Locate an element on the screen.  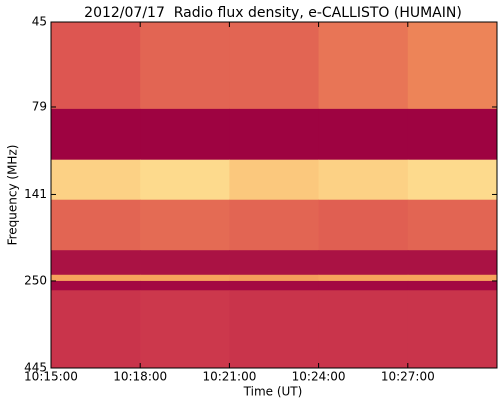
y-tick-label: 250 is located at coordinates (35, 280).